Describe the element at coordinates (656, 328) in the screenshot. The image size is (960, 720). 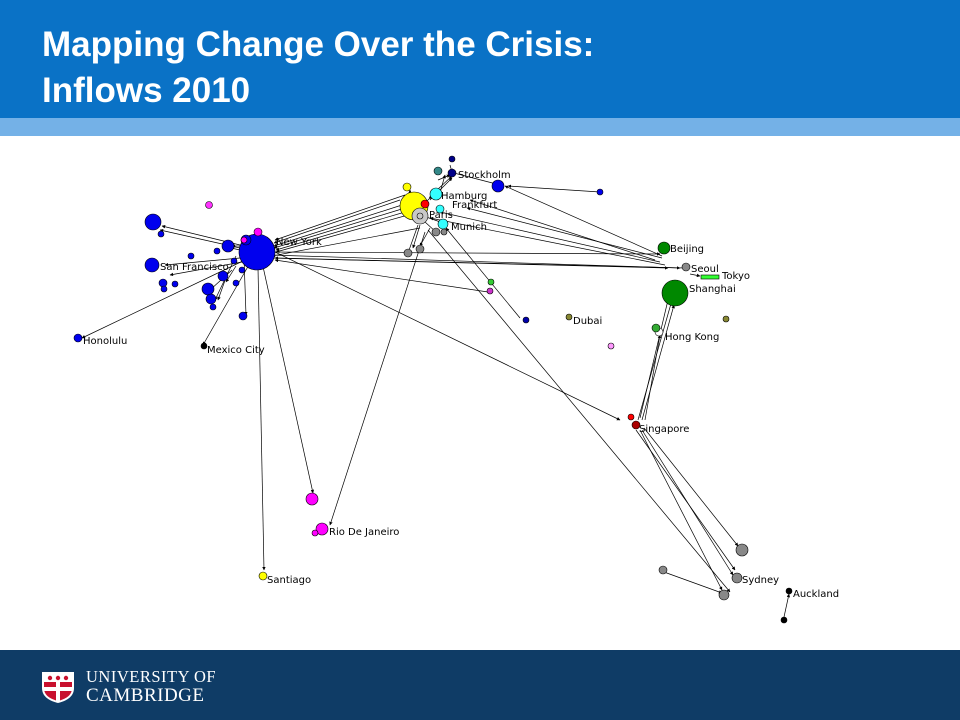
I see `node-hong-kong-green` at that location.